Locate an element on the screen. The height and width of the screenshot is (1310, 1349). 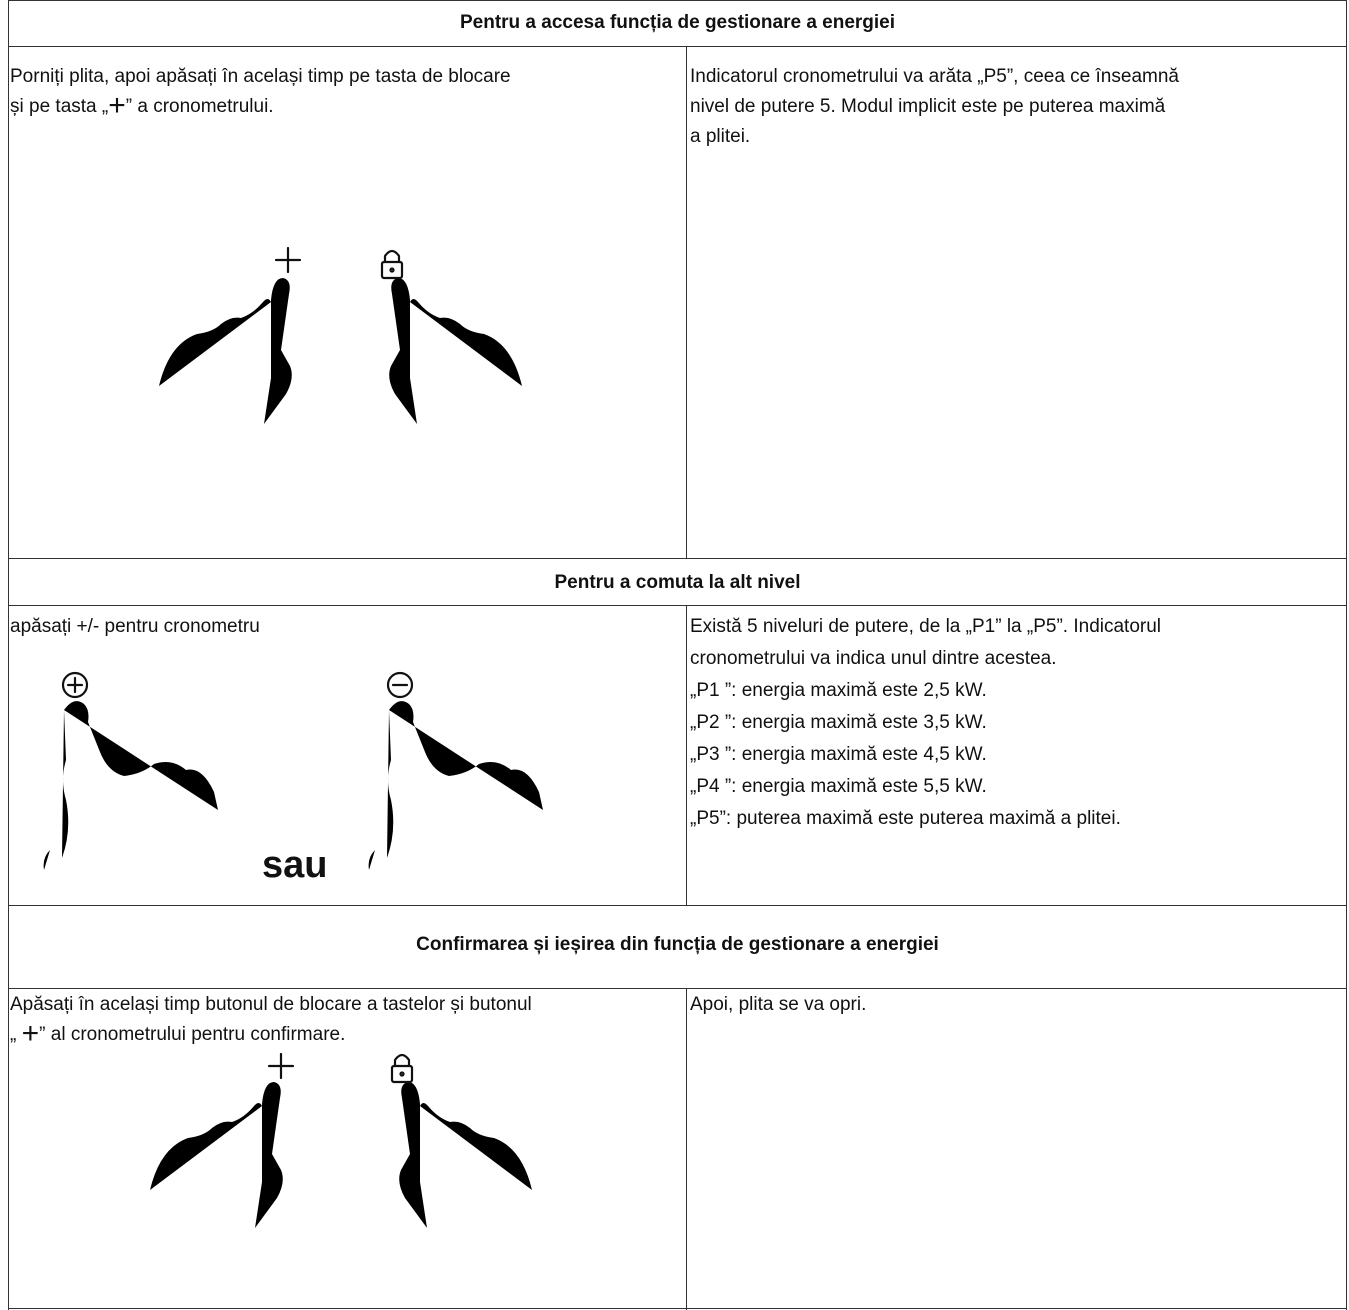
instruction-line: „ +” al cronometrului pentru confirmare. is located at coordinates (178, 1033).